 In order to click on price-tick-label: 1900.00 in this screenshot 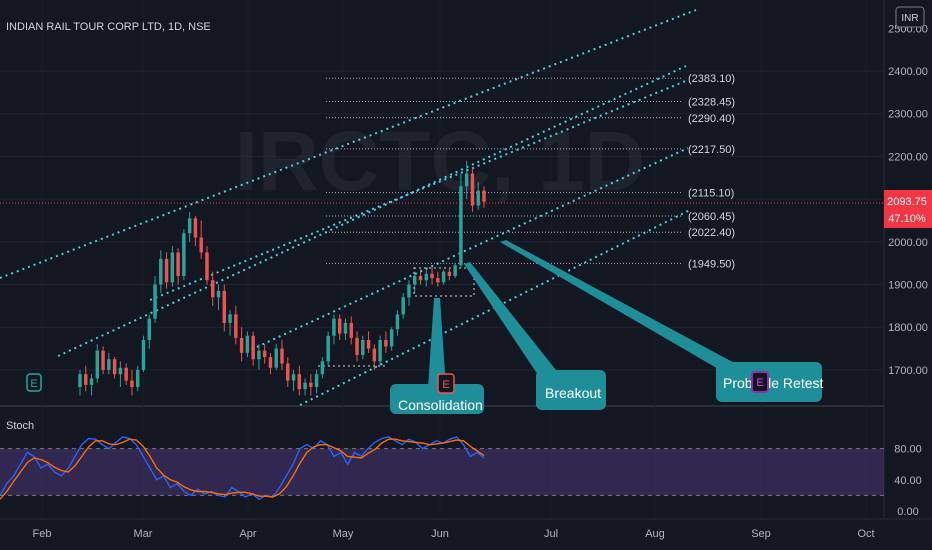, I will do `click(908, 286)`.